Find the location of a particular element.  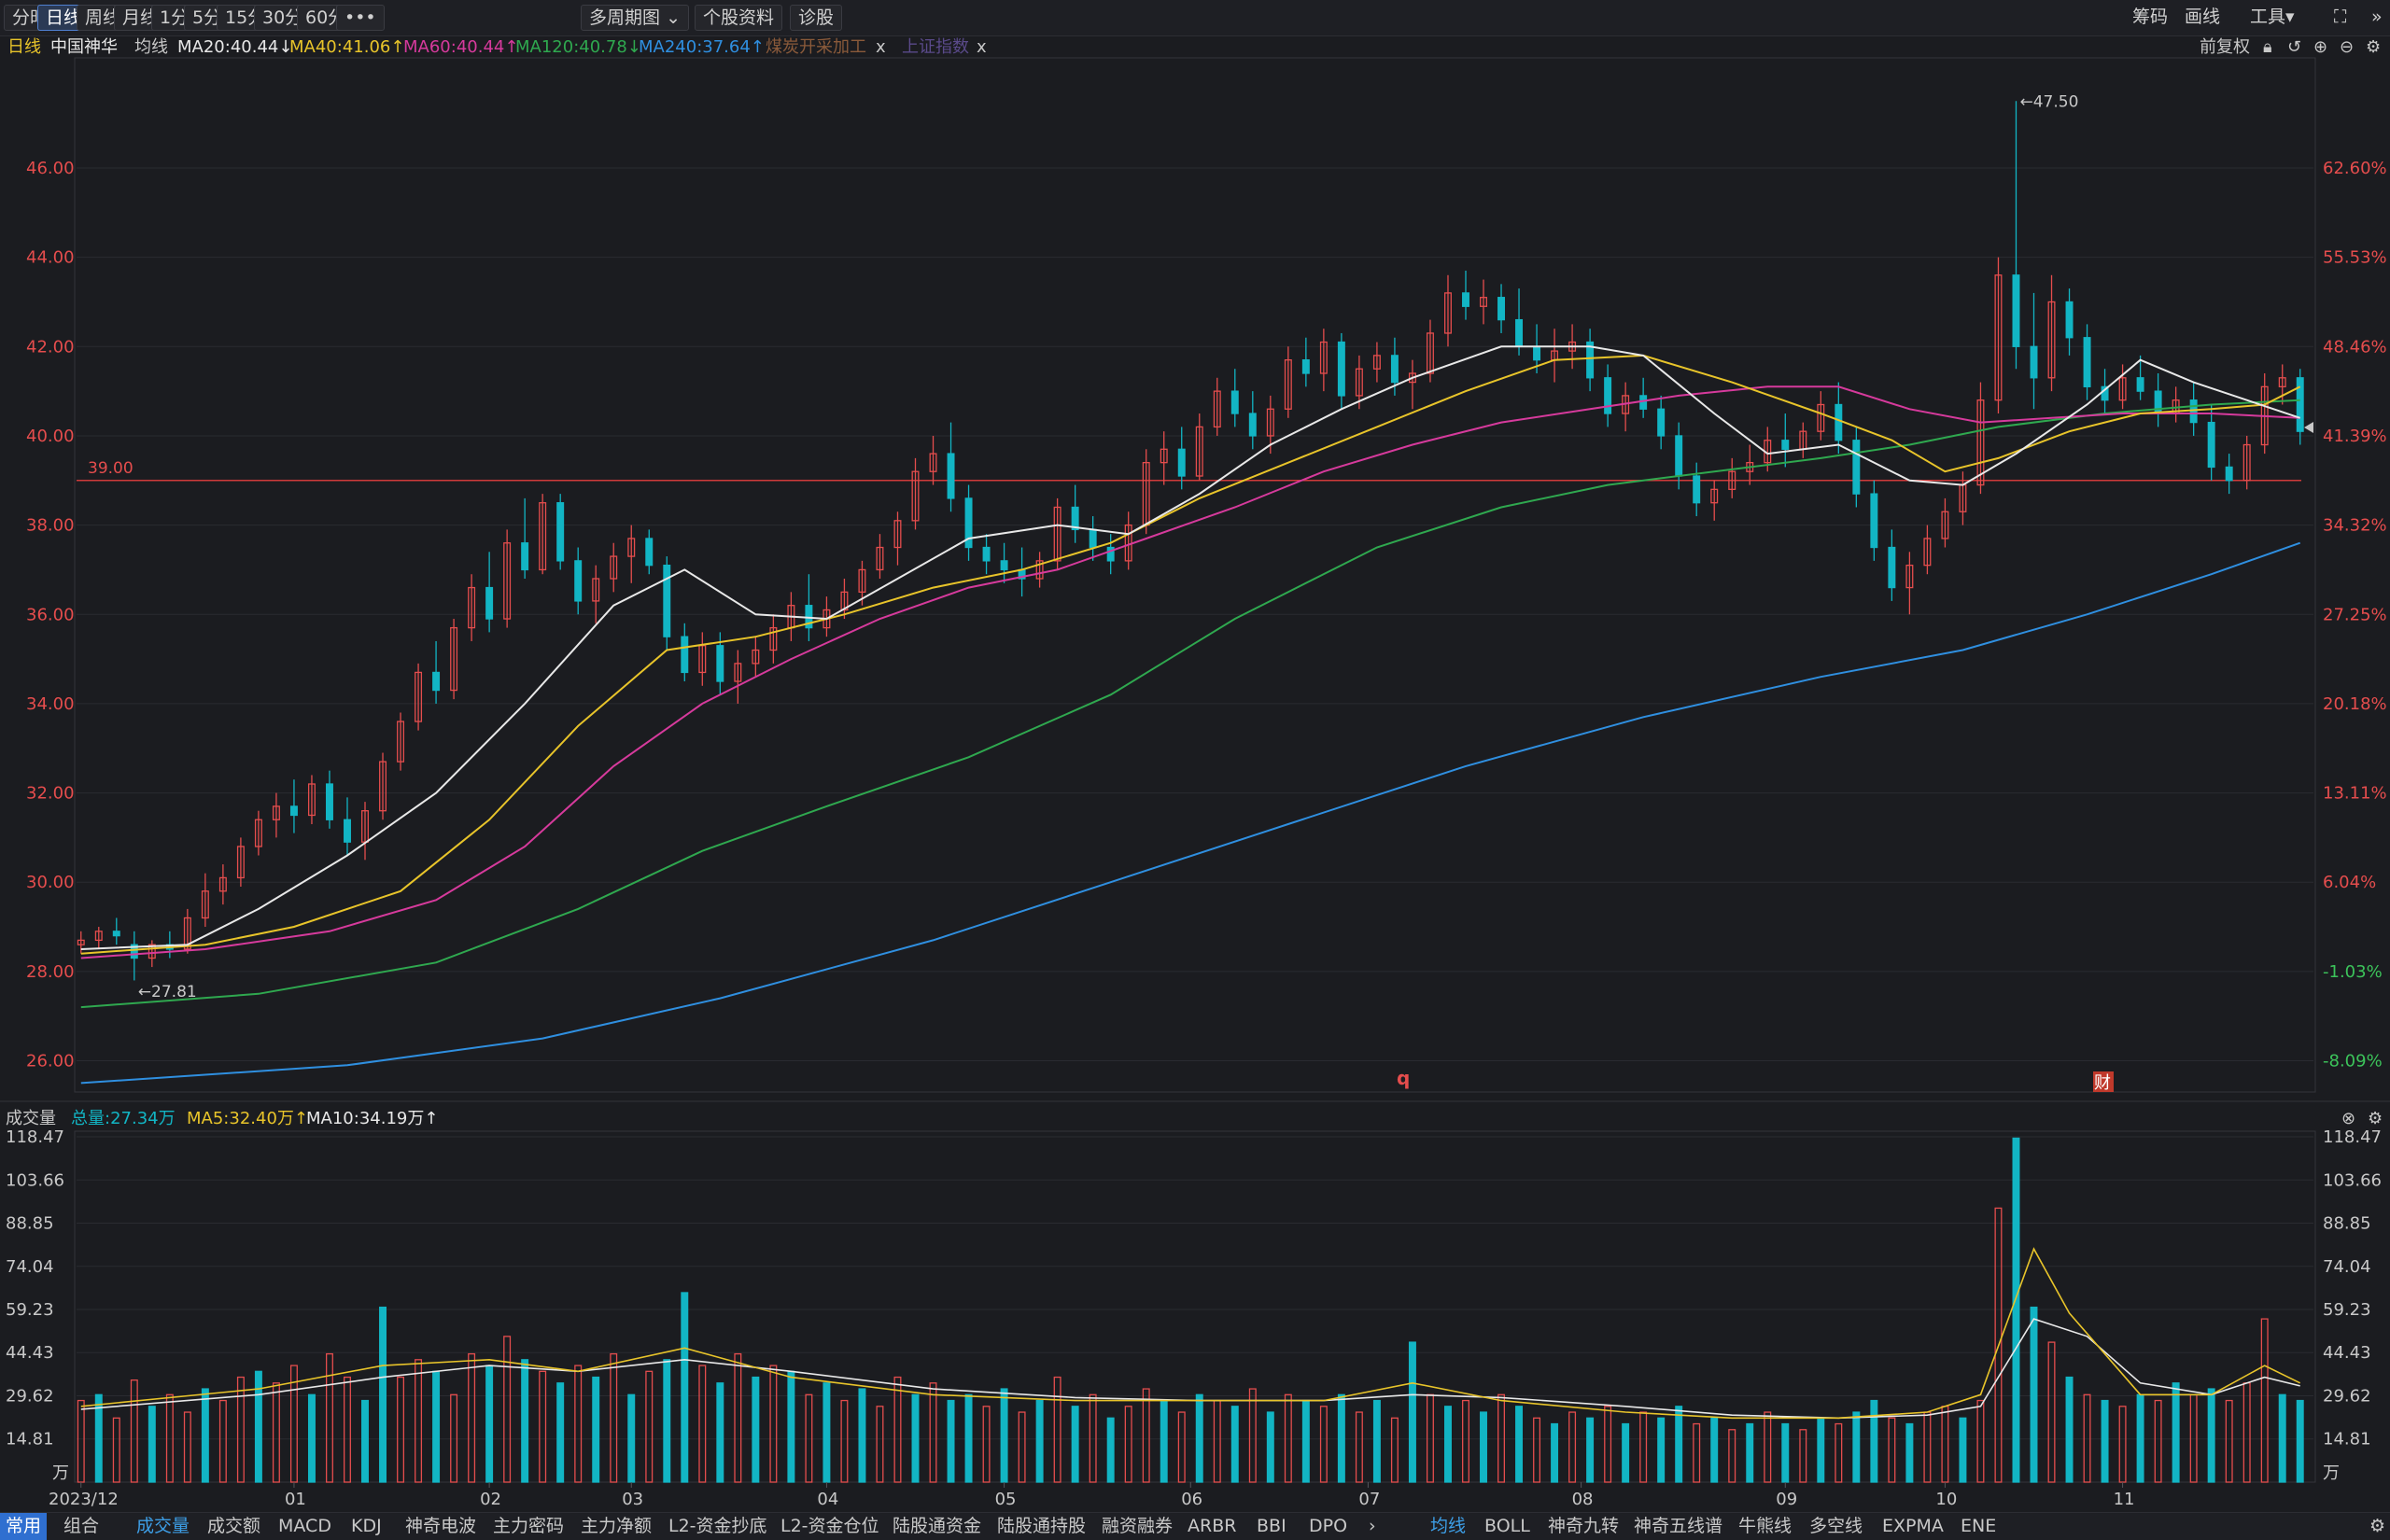

zoom-out-icon: ⊖ is located at coordinates (2347, 47).